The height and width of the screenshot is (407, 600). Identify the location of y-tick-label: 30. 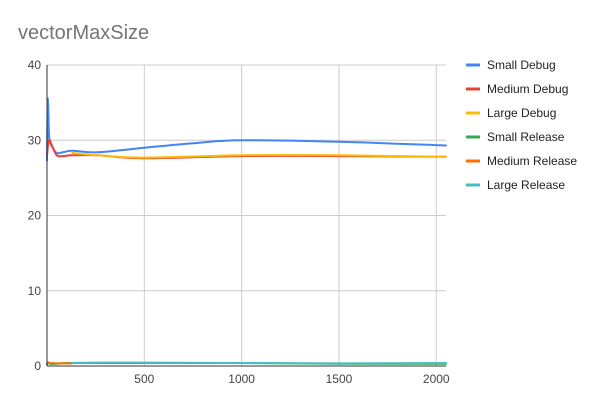
(35, 140).